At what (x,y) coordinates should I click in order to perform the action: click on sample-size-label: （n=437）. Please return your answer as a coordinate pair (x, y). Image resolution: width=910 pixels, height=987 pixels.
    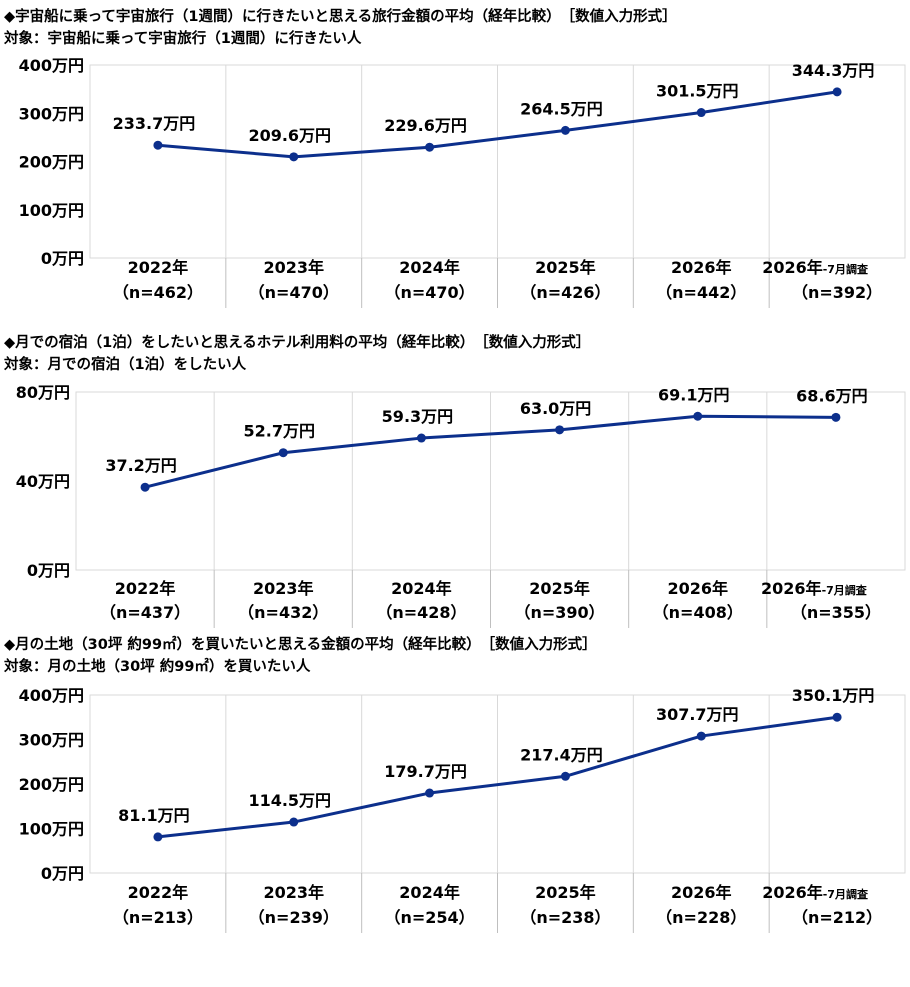
    Looking at the image, I should click on (145, 612).